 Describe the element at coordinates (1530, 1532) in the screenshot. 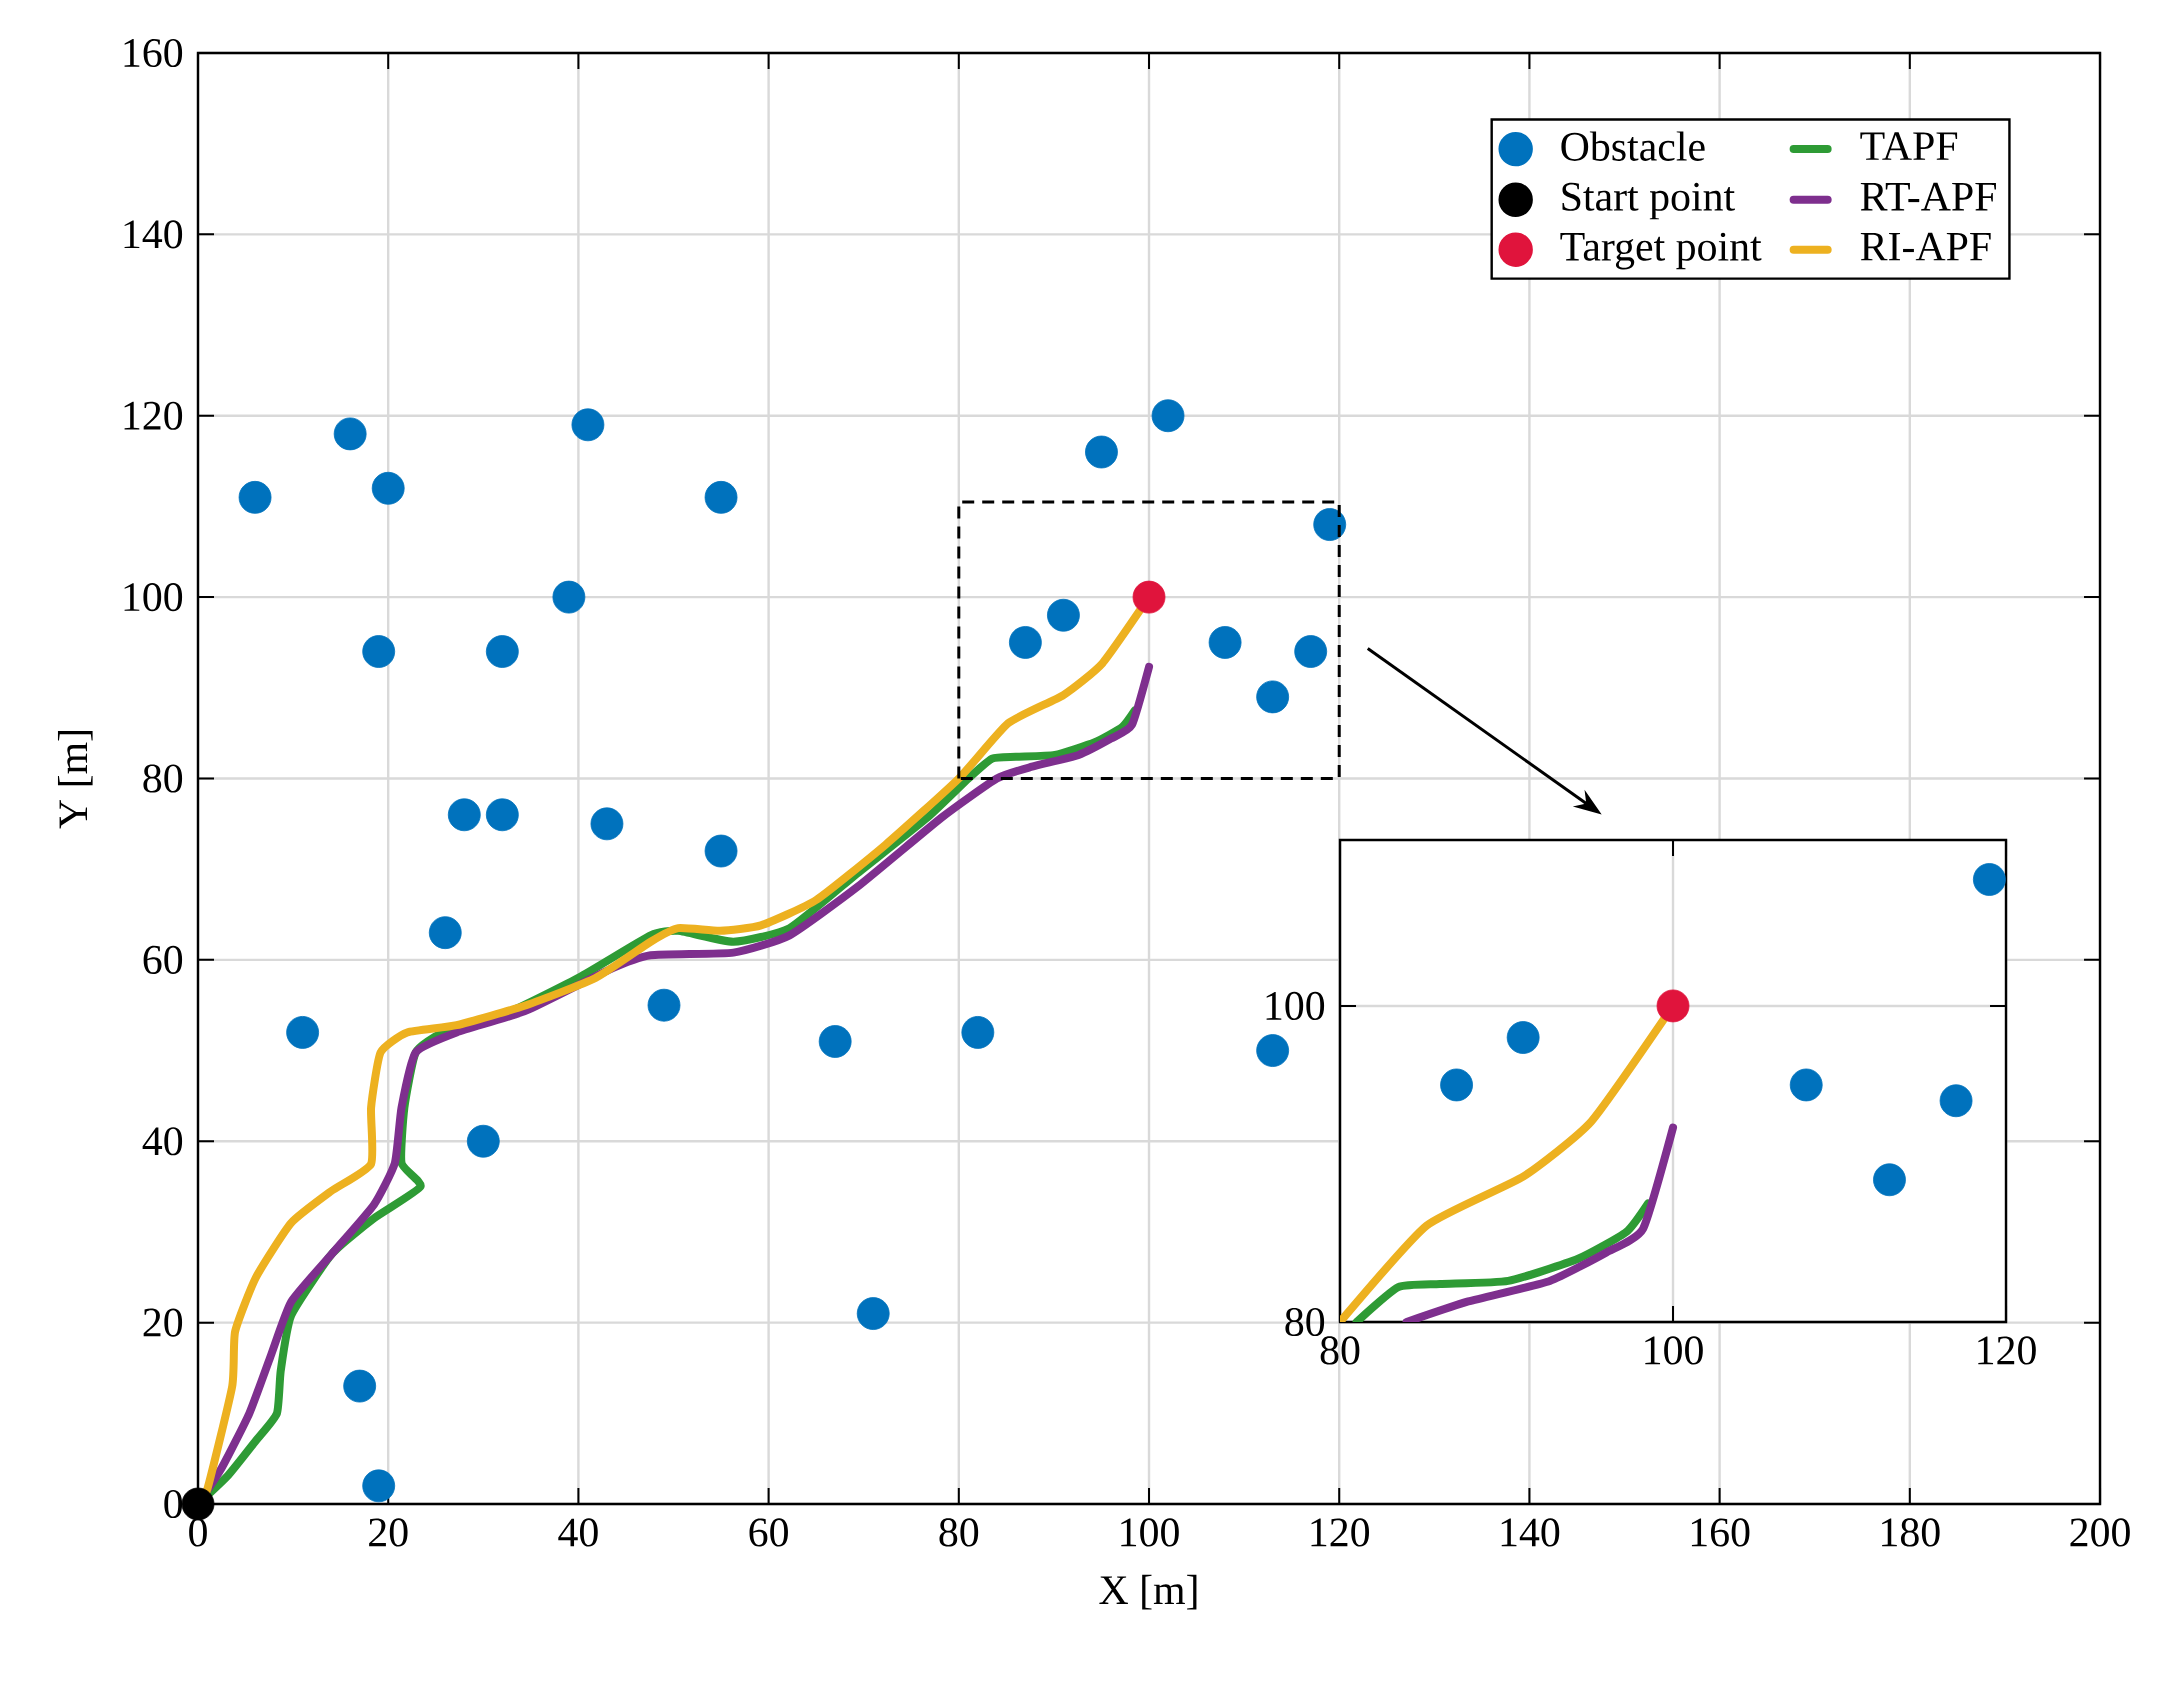

I see `x-tick-label: 140` at that location.